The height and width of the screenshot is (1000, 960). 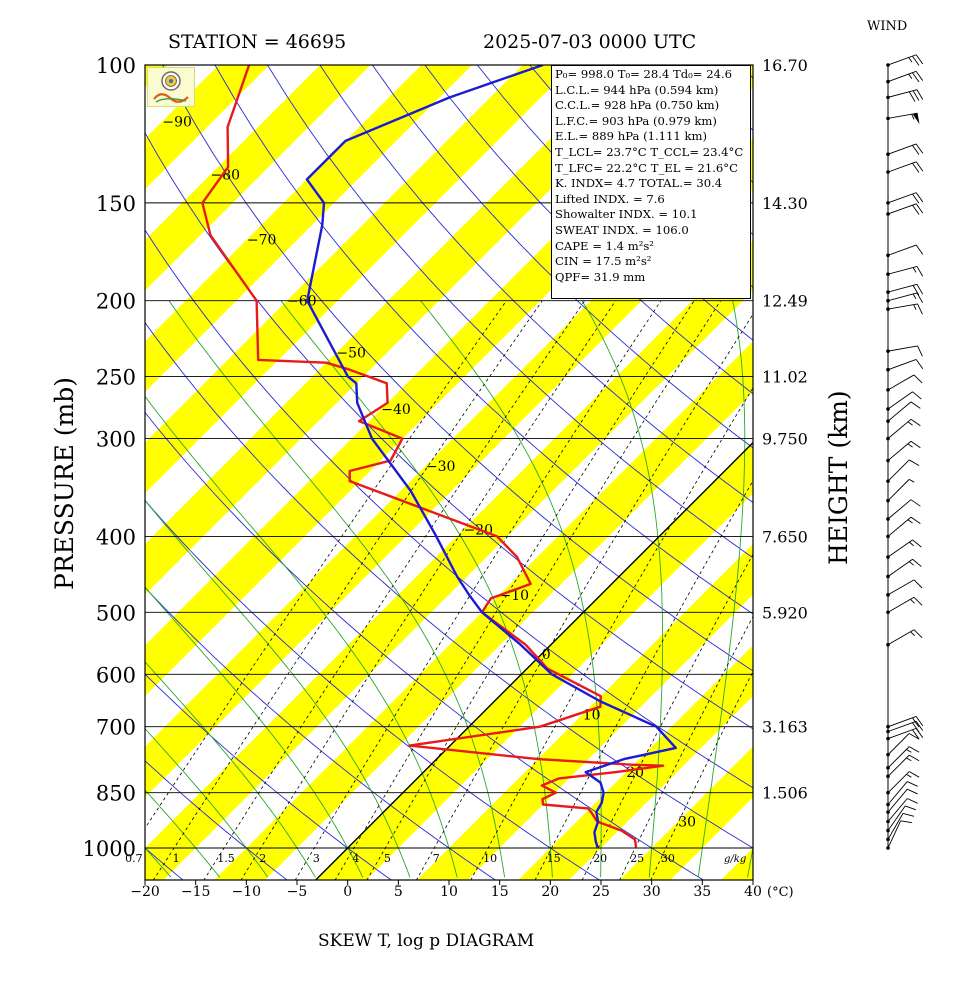 What do you see at coordinates (396, 410) in the screenshot?
I see `isotherm-label: −40` at bounding box center [396, 410].